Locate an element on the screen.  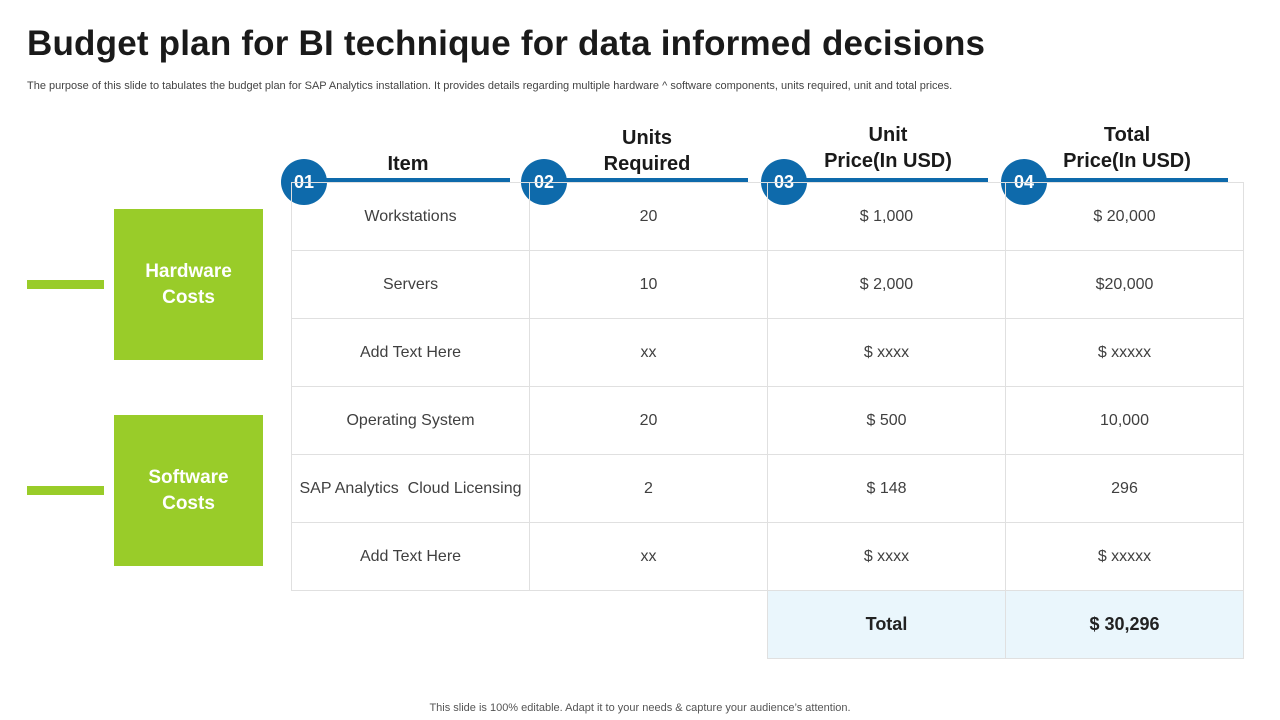
column-header-item: Item is located at coordinates (408, 164).